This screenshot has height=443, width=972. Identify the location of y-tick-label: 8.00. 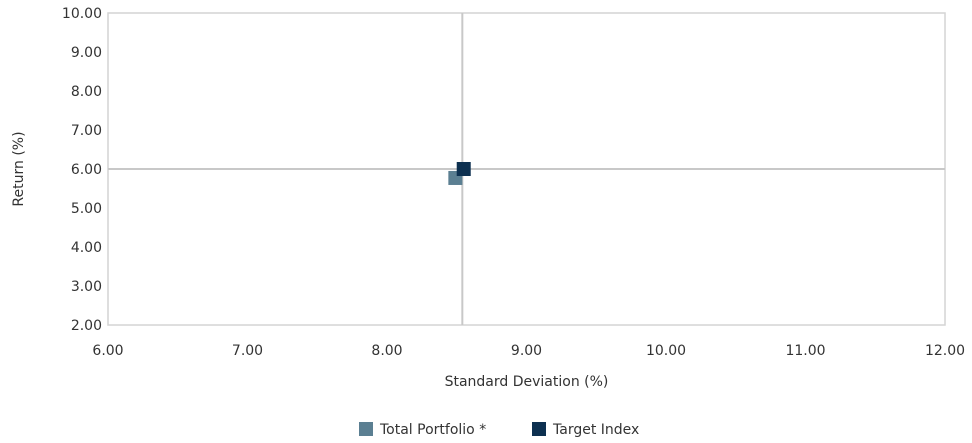
(86, 92).